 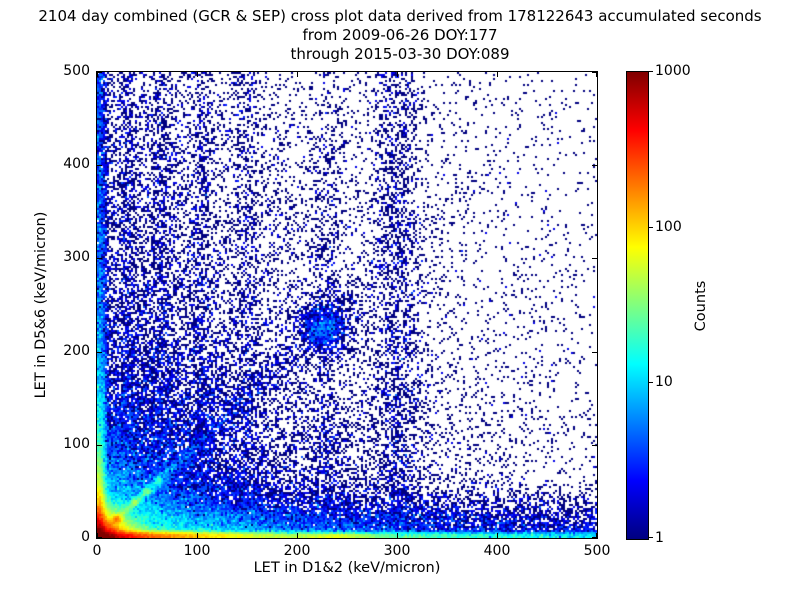 What do you see at coordinates (76, 257) in the screenshot?
I see `y-tick-label: 300` at bounding box center [76, 257].